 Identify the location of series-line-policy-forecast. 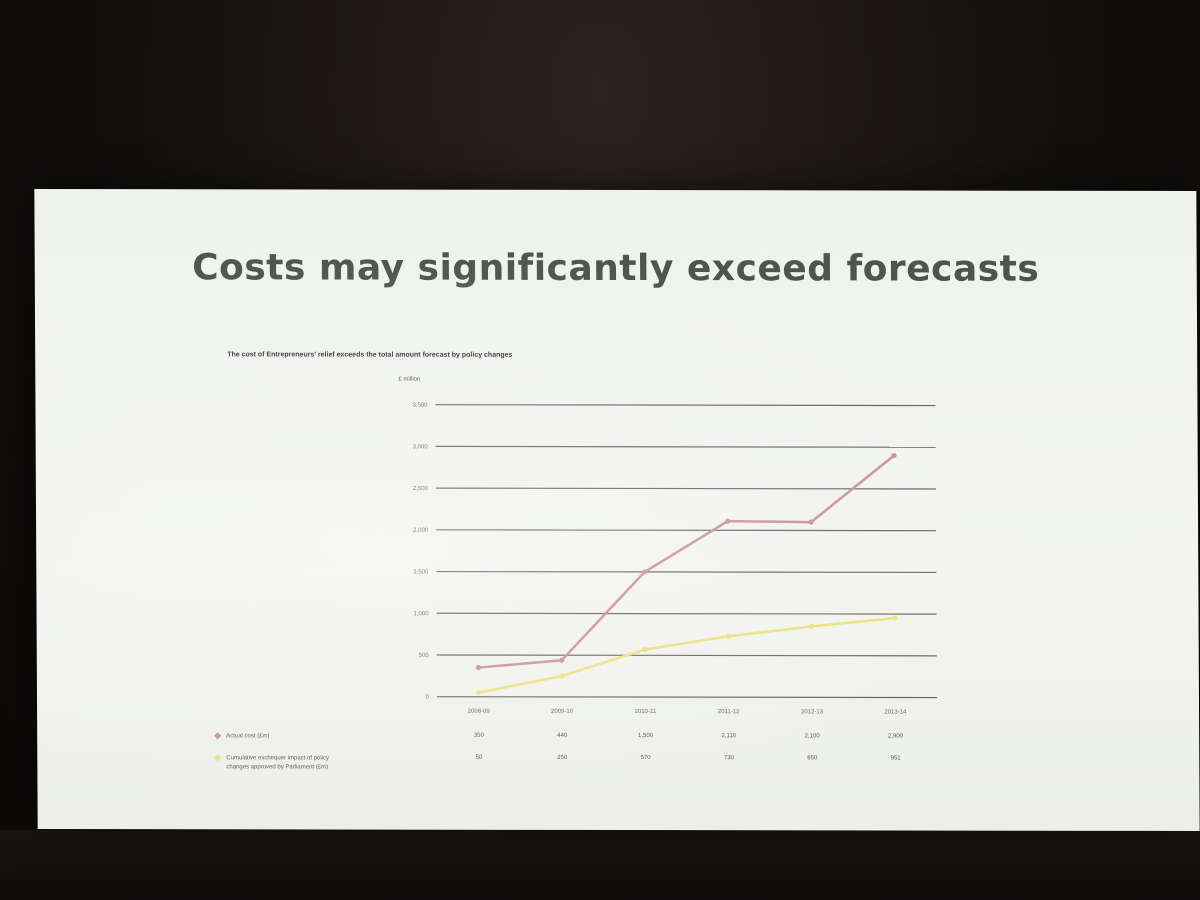
(687, 655).